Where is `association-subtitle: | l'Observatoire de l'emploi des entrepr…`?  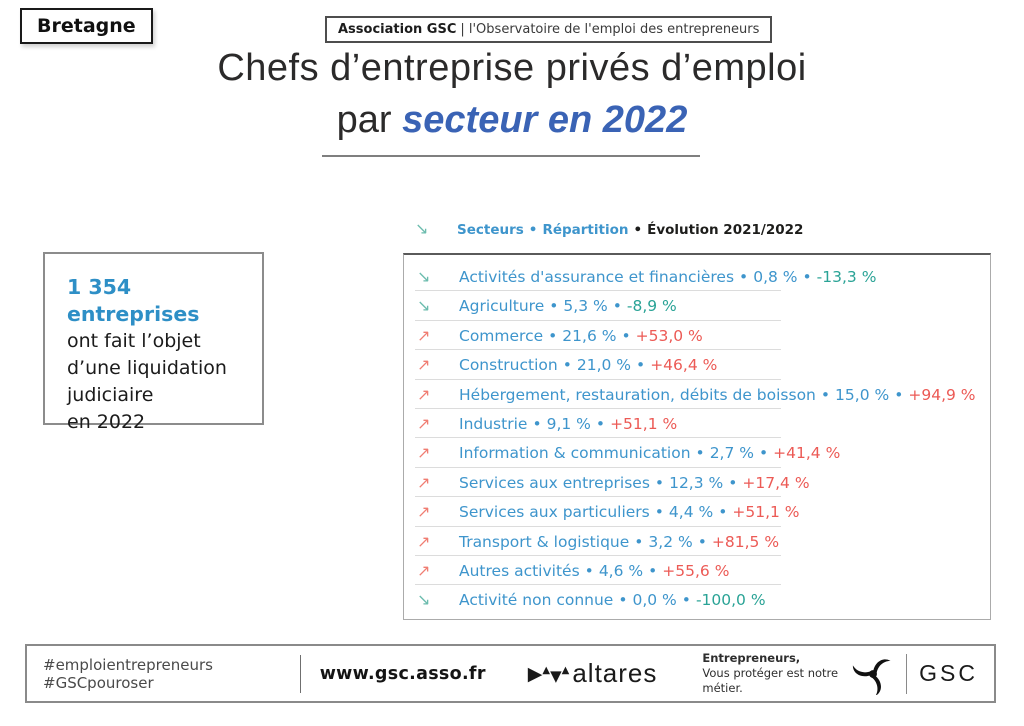 association-subtitle: | l'Observatoire de l'emploi des entrepr… is located at coordinates (610, 29).